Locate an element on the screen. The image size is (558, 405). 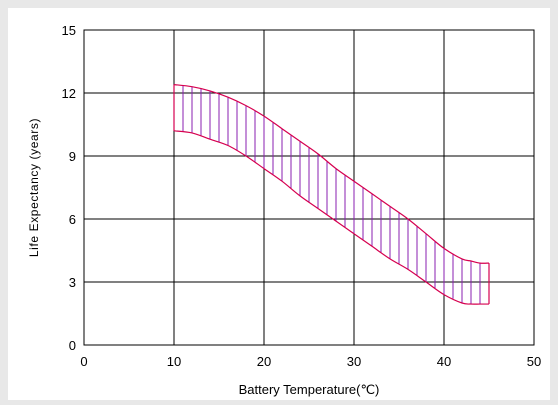
x-axis-label: Battery Temperature(℃) is located at coordinates (309, 389).